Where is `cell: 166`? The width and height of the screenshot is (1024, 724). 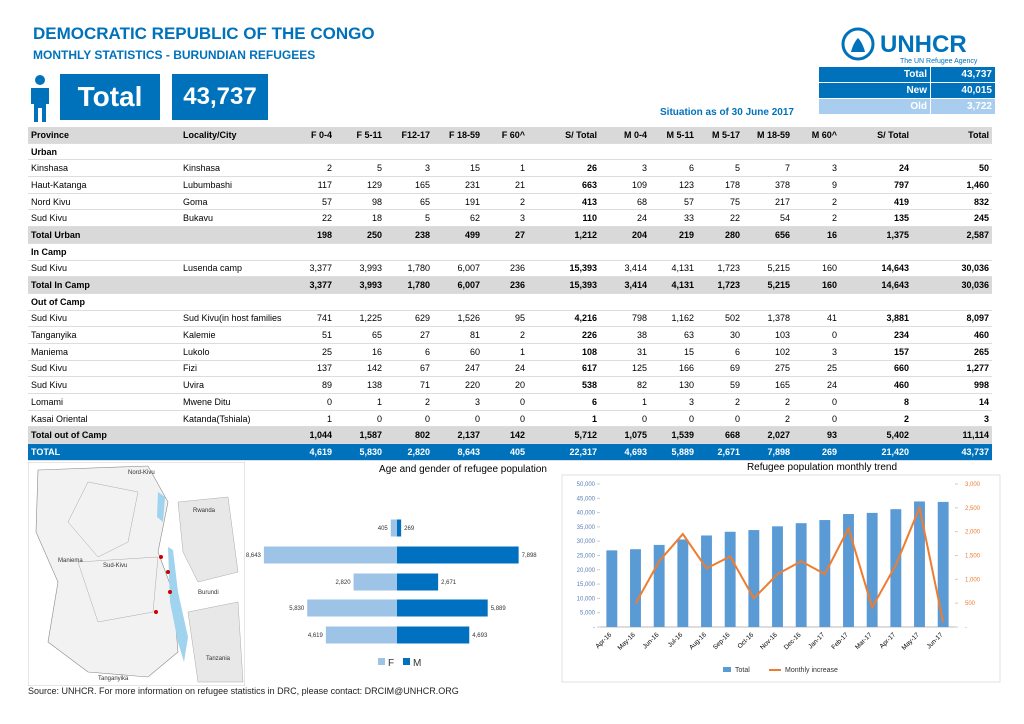
cell: 166 is located at coordinates (673, 369).